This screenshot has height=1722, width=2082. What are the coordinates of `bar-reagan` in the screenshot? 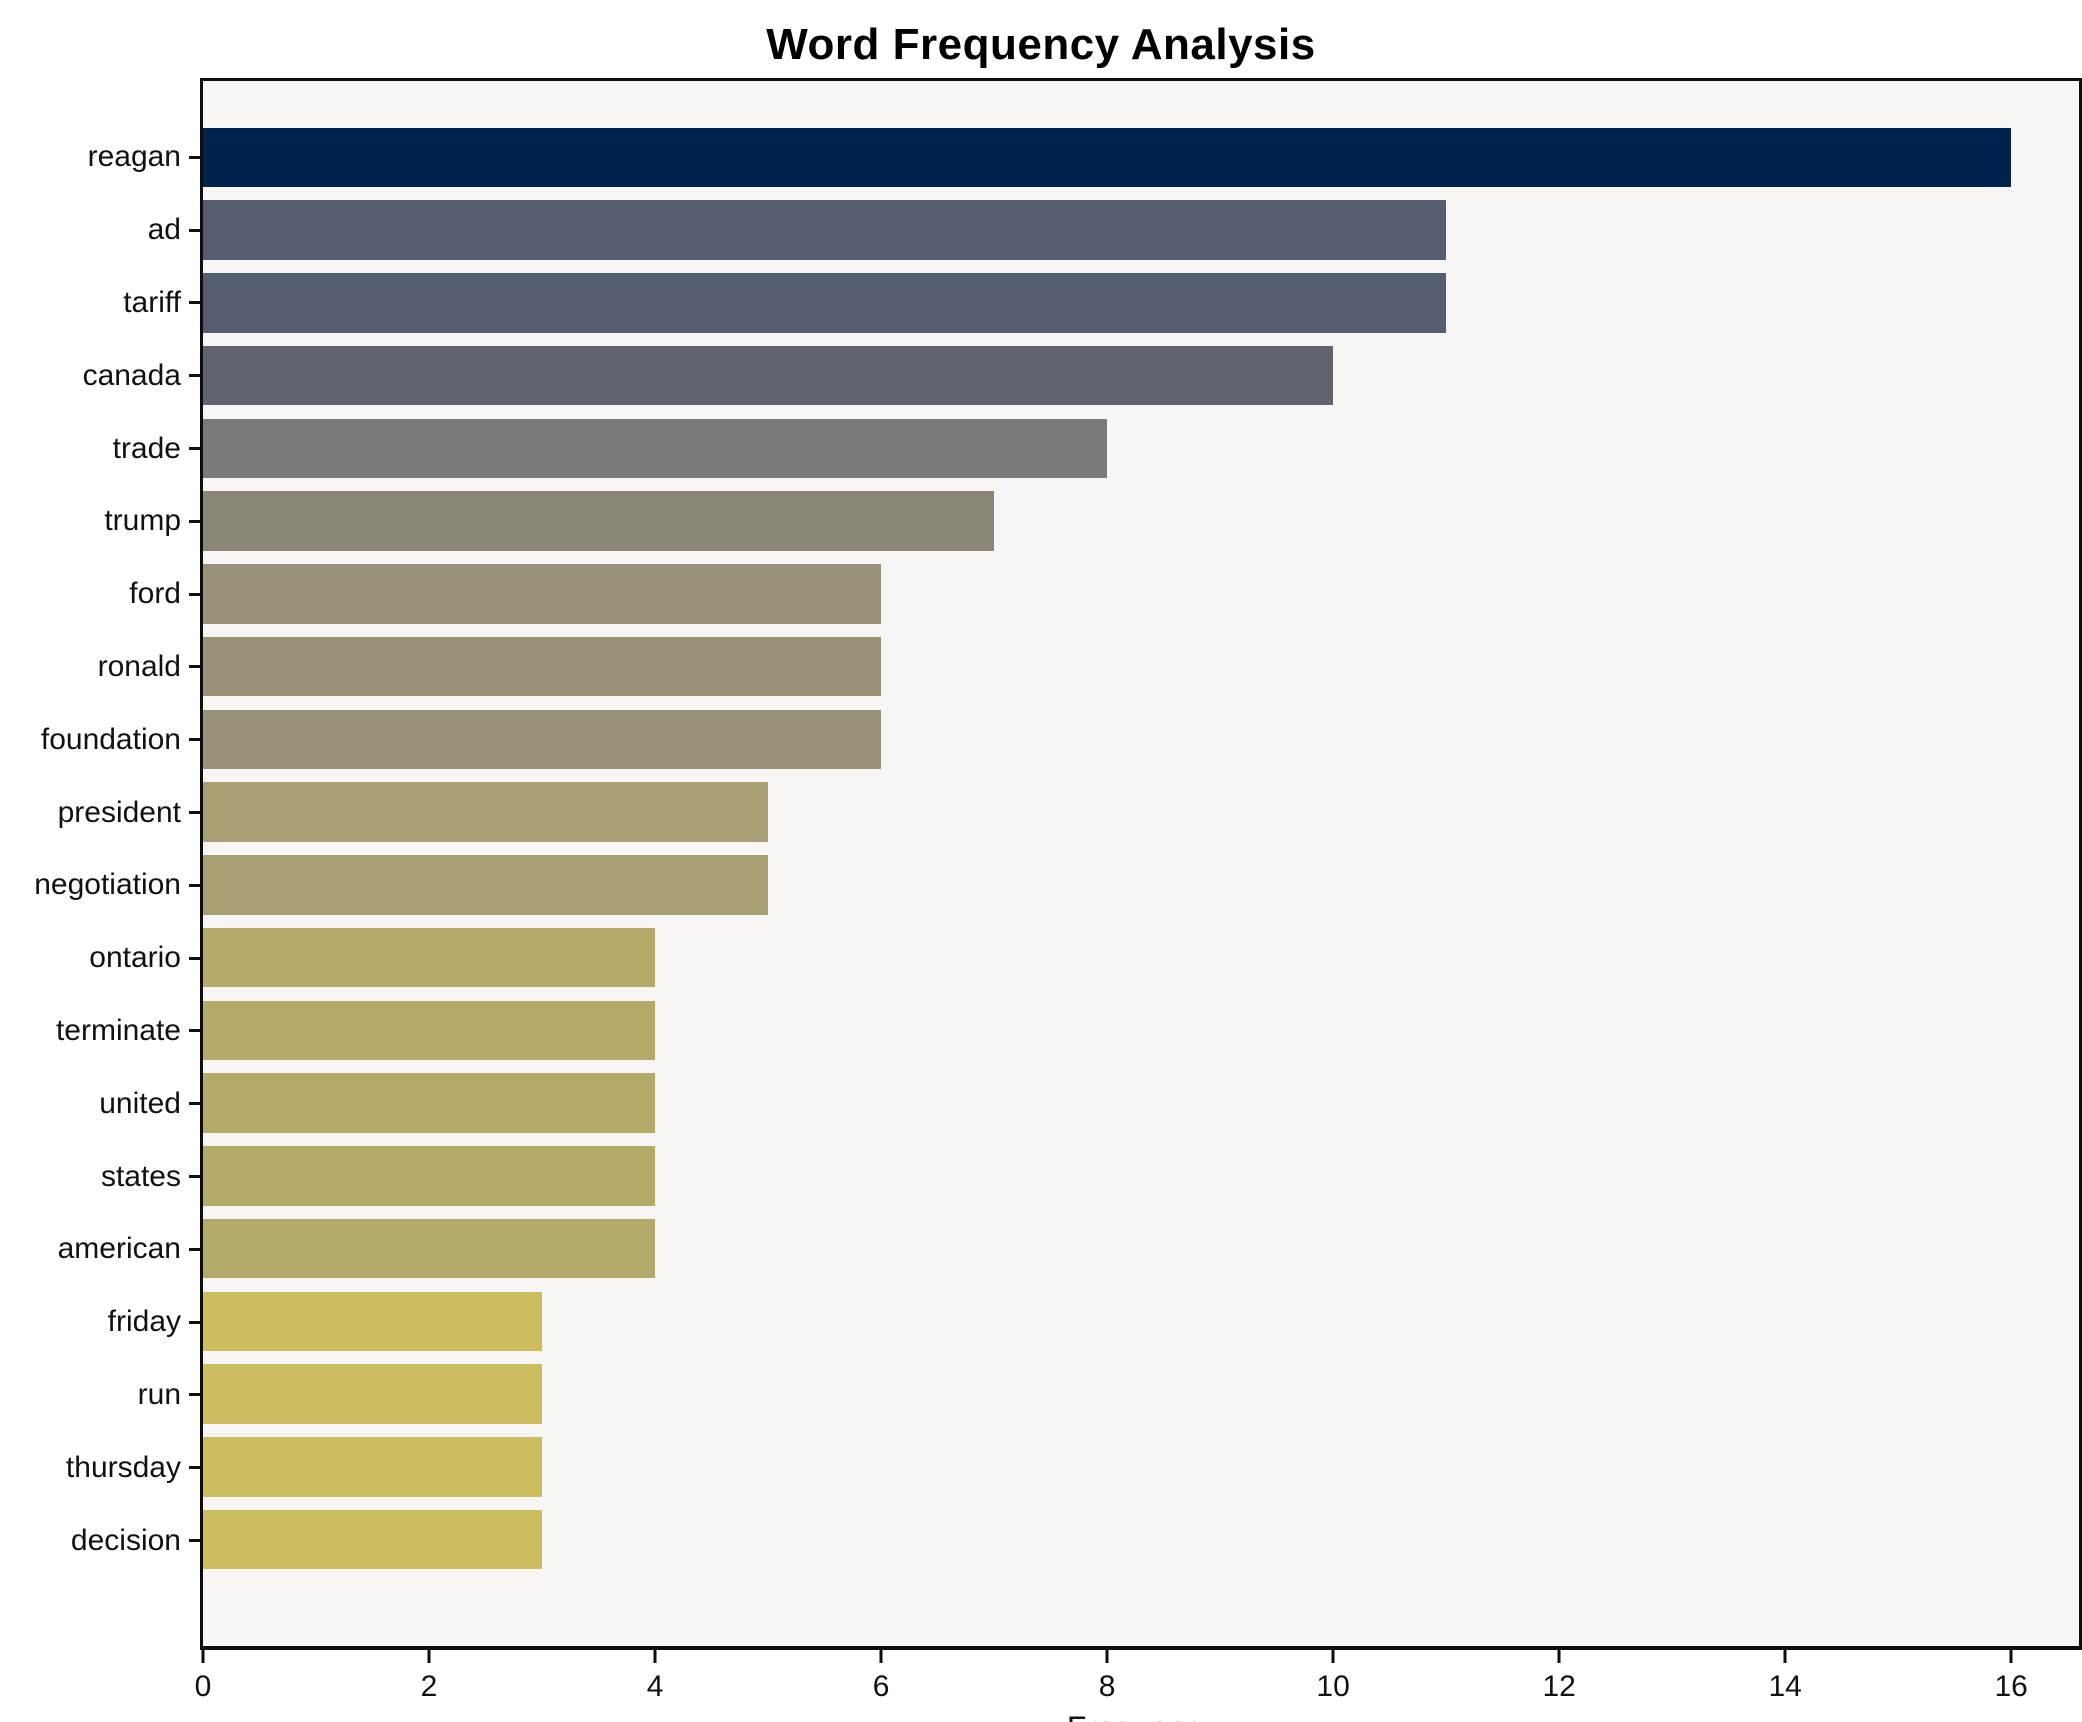 It's located at (1107, 157).